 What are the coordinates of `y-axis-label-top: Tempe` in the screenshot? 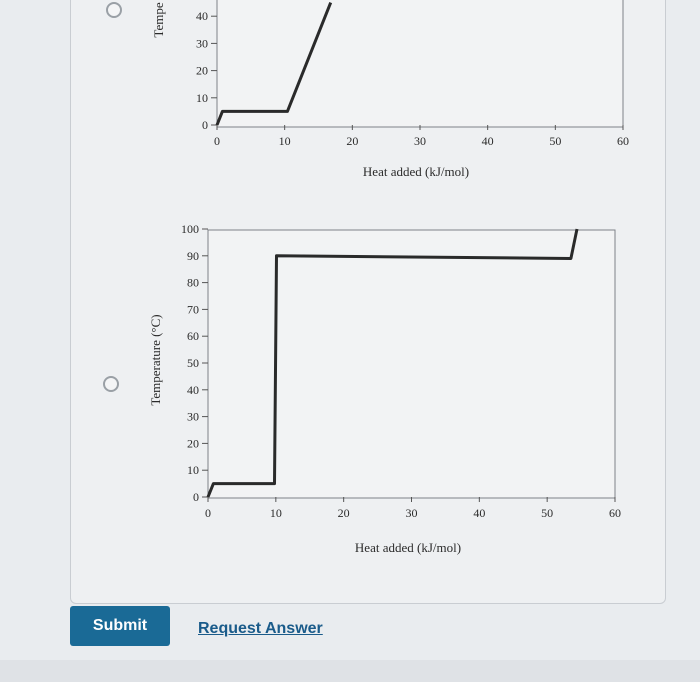 It's located at (158, 19).